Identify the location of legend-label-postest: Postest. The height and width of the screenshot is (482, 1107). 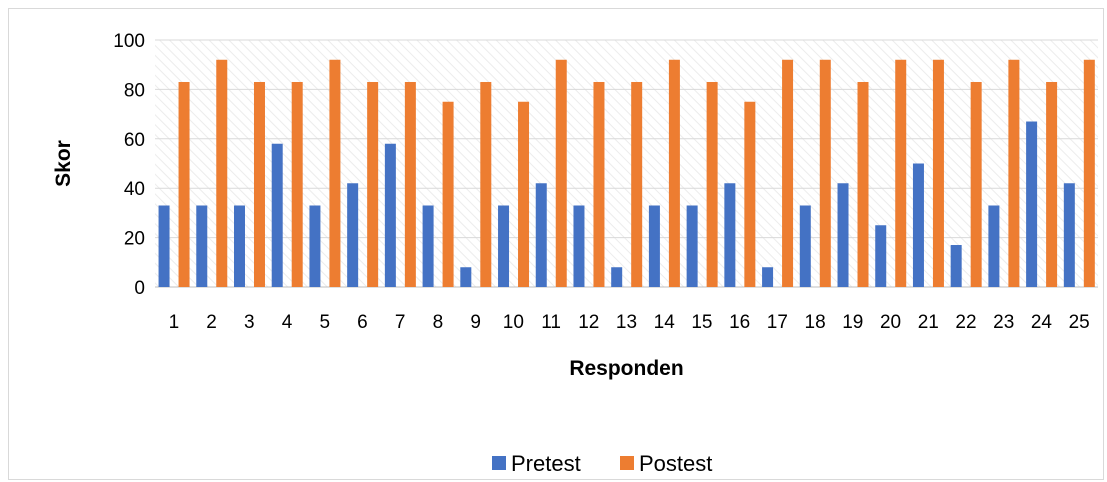
(675, 463).